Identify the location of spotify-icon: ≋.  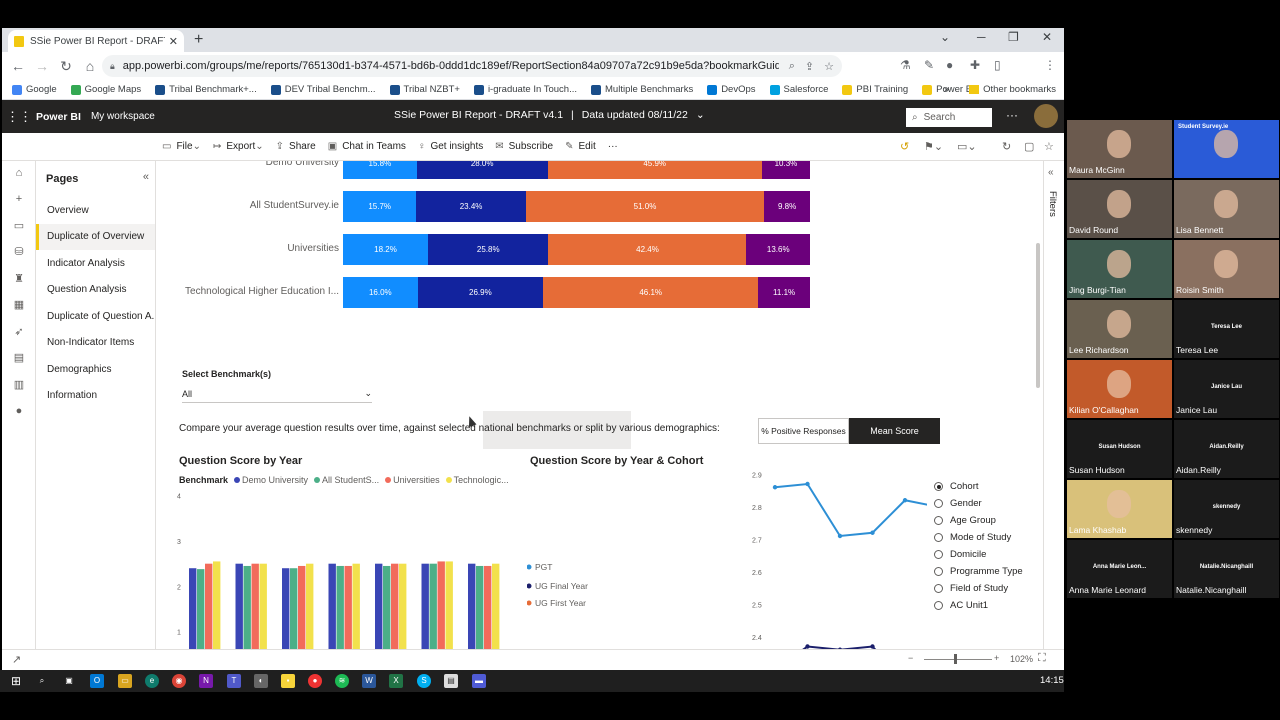
(342, 681).